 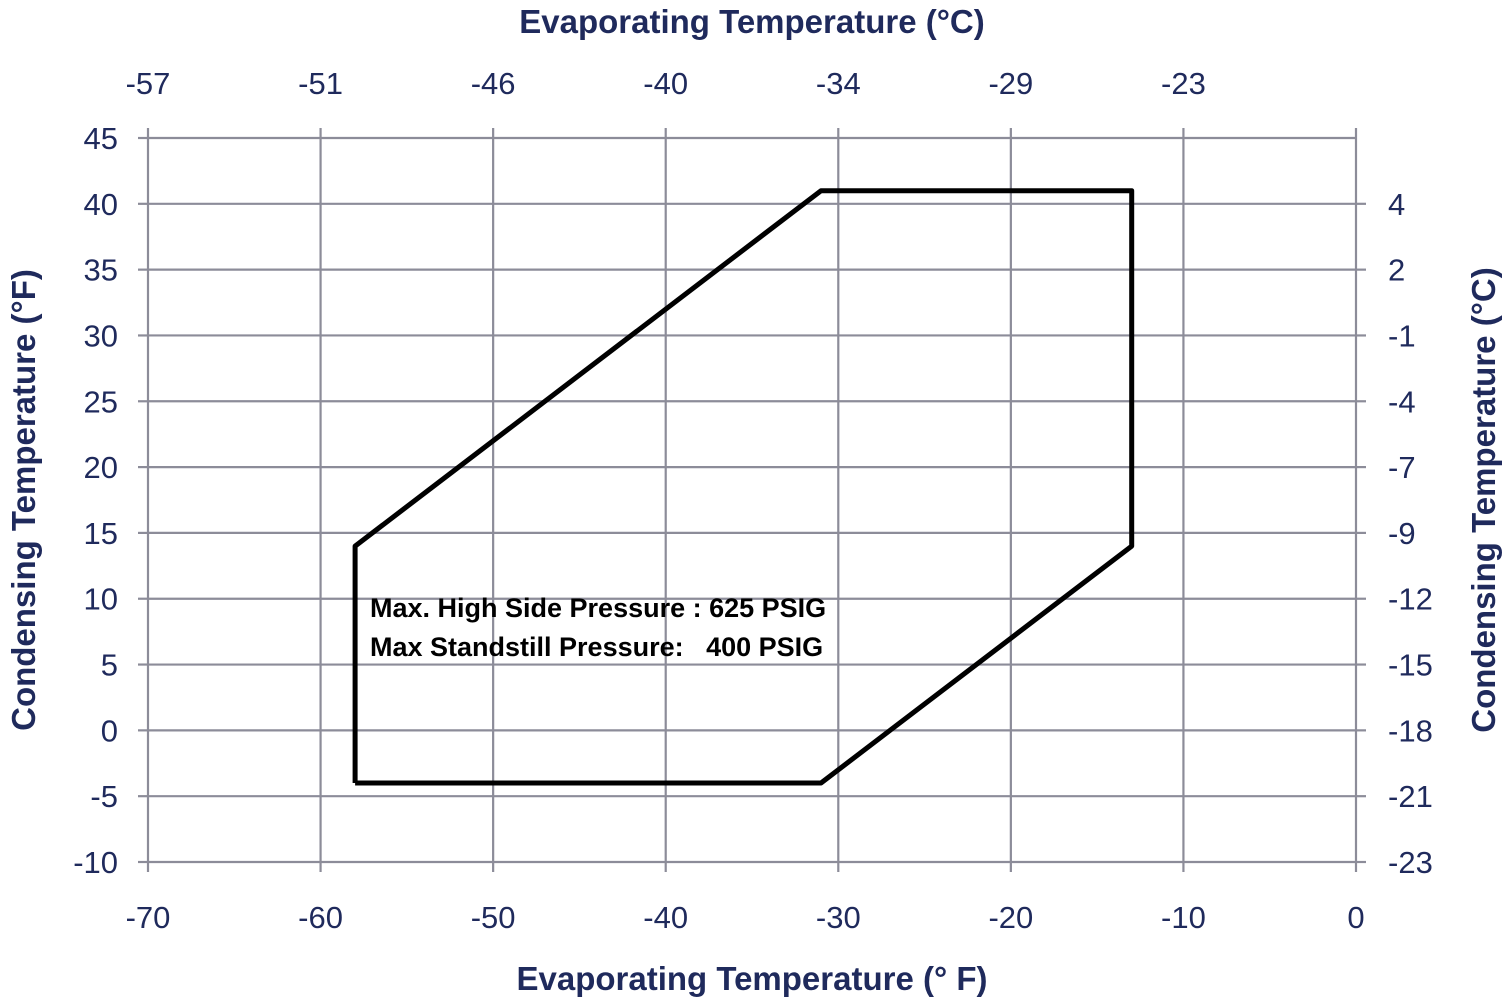 What do you see at coordinates (1410, 796) in the screenshot?
I see `y-right-tick-label: -21` at bounding box center [1410, 796].